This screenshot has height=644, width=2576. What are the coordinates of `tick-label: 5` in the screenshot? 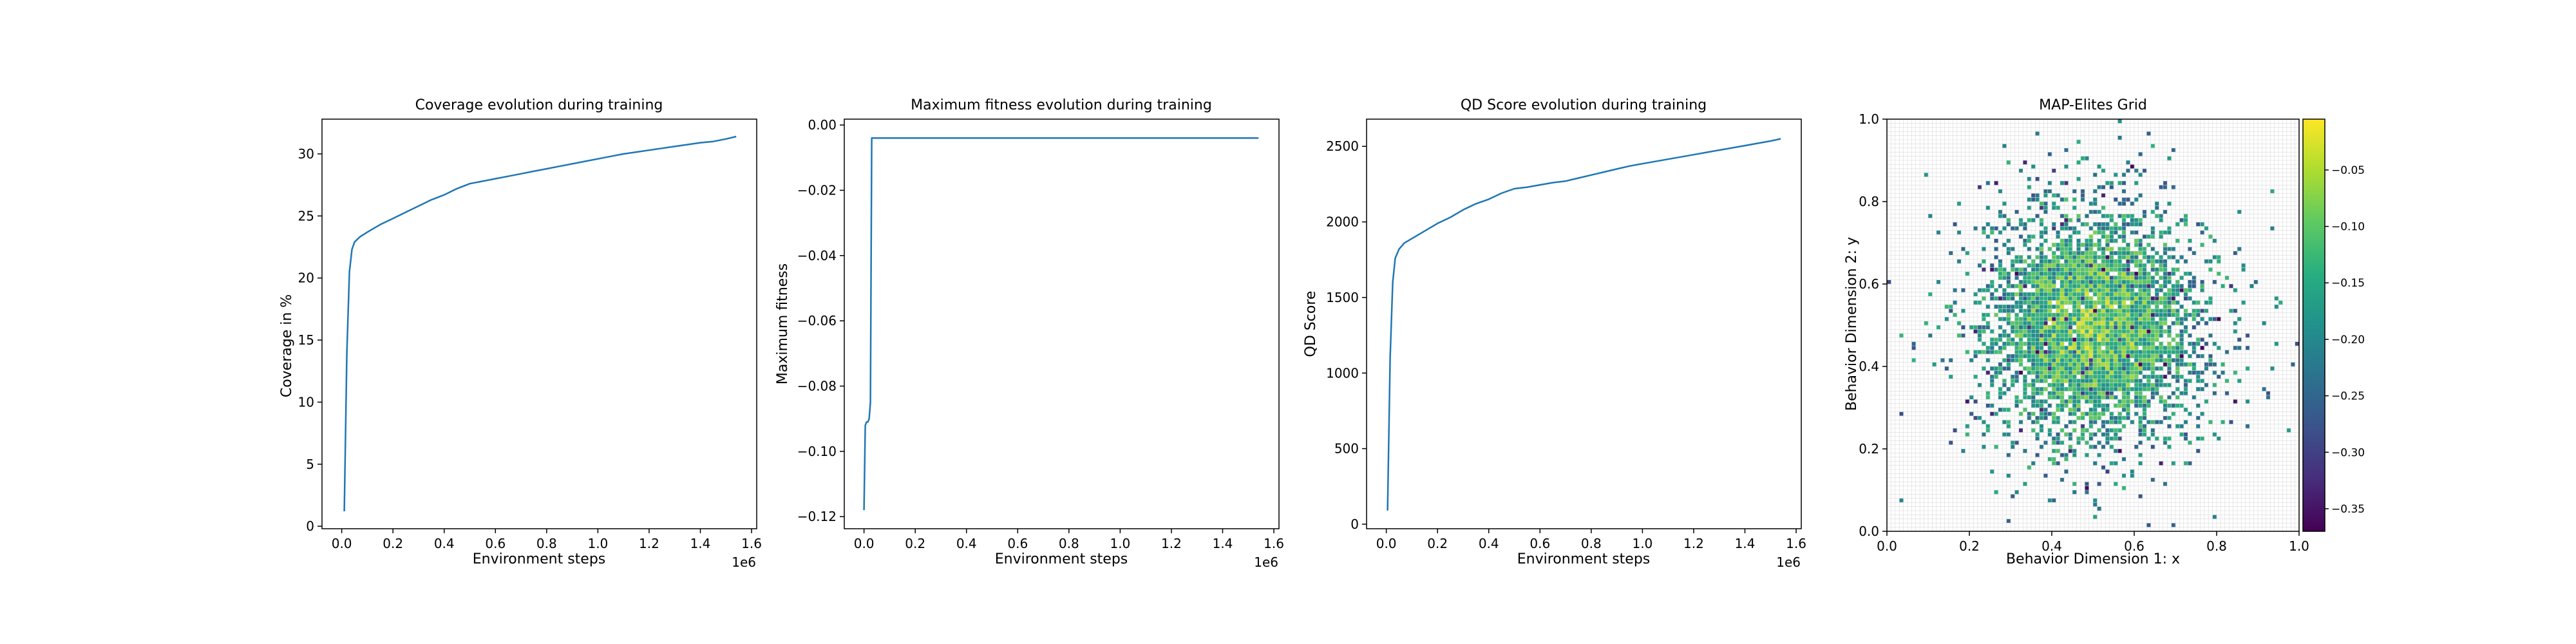 It's located at (310, 464).